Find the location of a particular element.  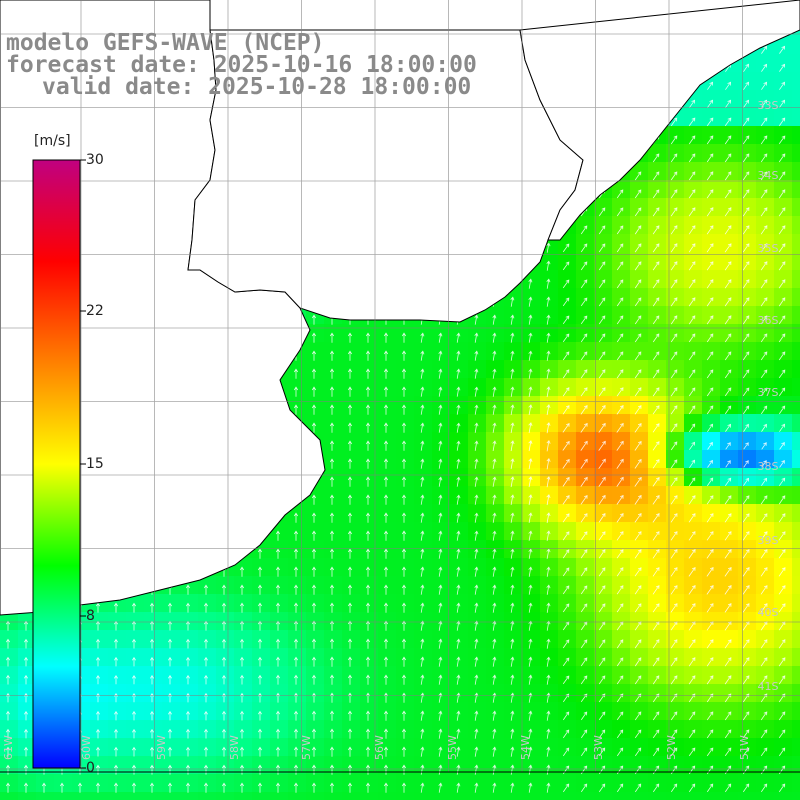

forecast-date: forecast date: 2025-10-16 18:00:00 is located at coordinates (241, 65).